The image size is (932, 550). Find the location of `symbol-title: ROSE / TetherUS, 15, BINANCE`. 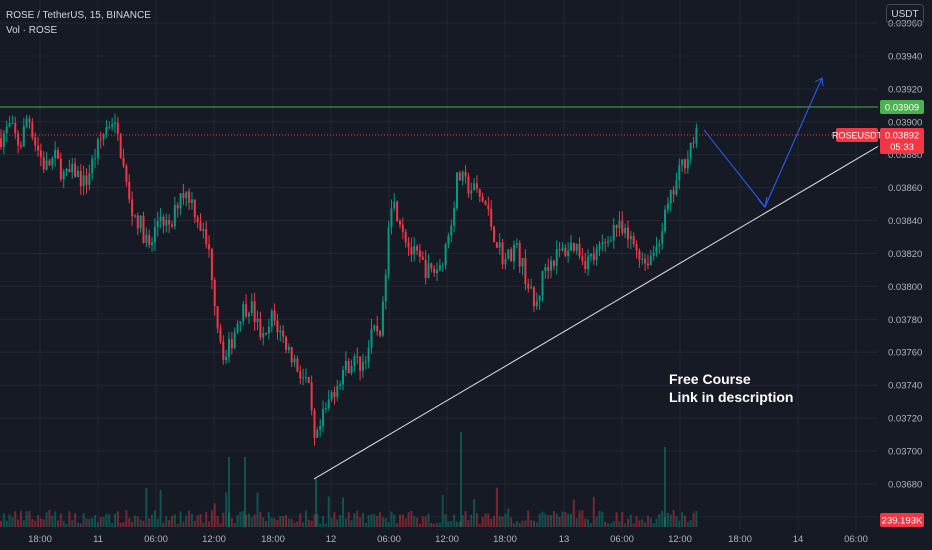

symbol-title: ROSE / TetherUS, 15, BINANCE is located at coordinates (78, 15).